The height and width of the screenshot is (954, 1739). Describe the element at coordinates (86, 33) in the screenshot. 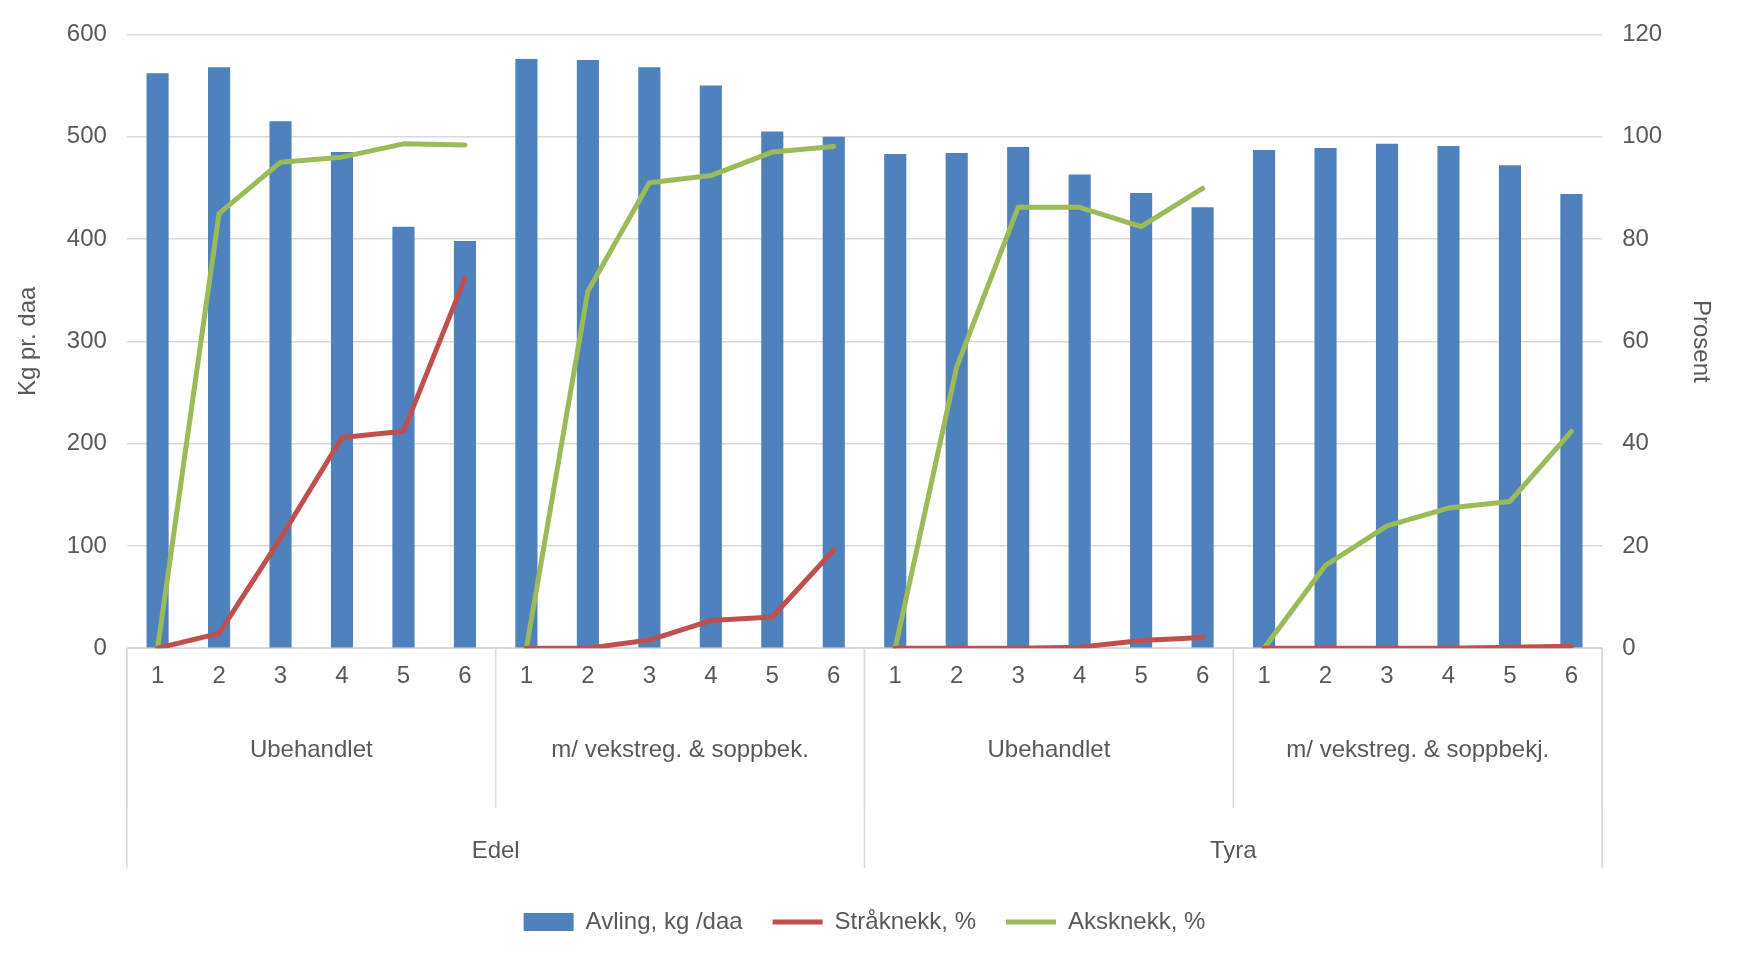

I see `y-tick-label: 600` at that location.